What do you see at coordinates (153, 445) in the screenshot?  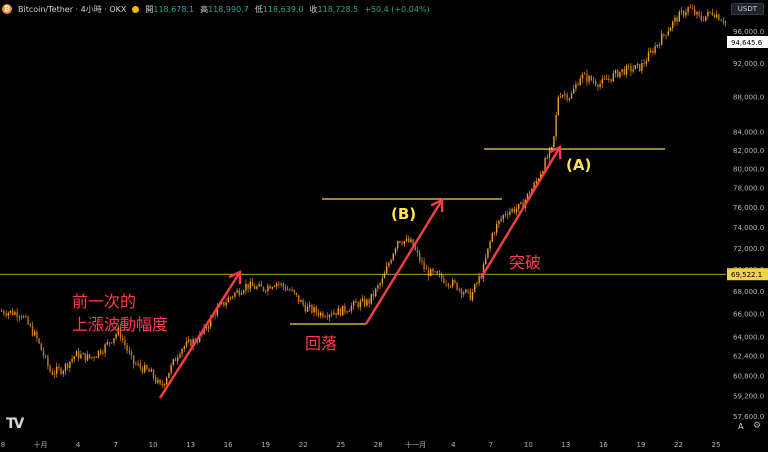 I see `x-tick-label: 10` at bounding box center [153, 445].